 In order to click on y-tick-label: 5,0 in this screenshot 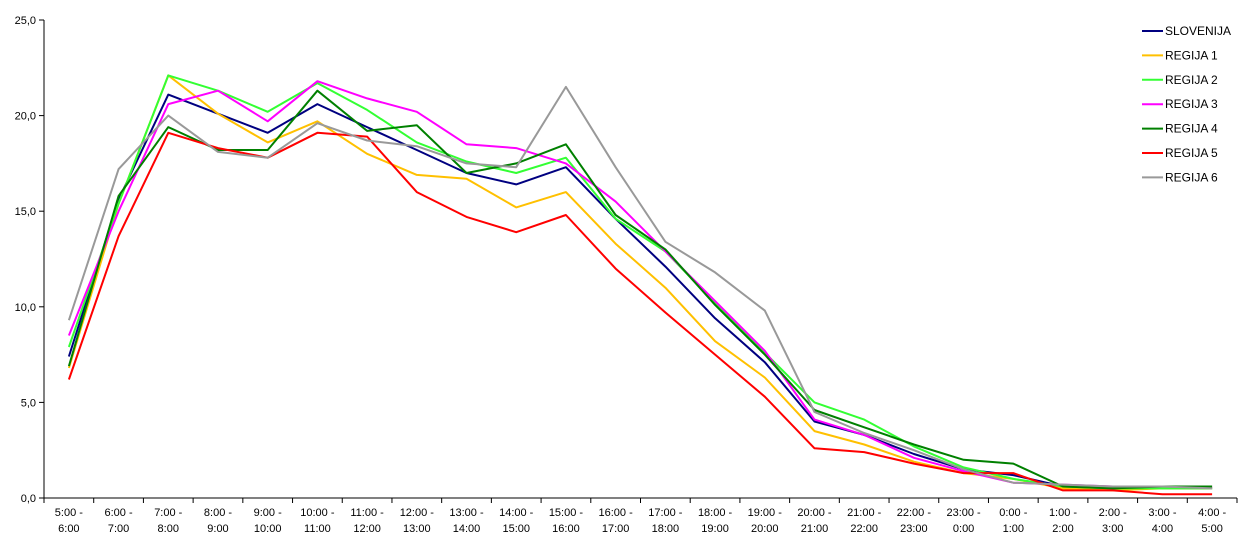, I will do `click(28, 403)`.